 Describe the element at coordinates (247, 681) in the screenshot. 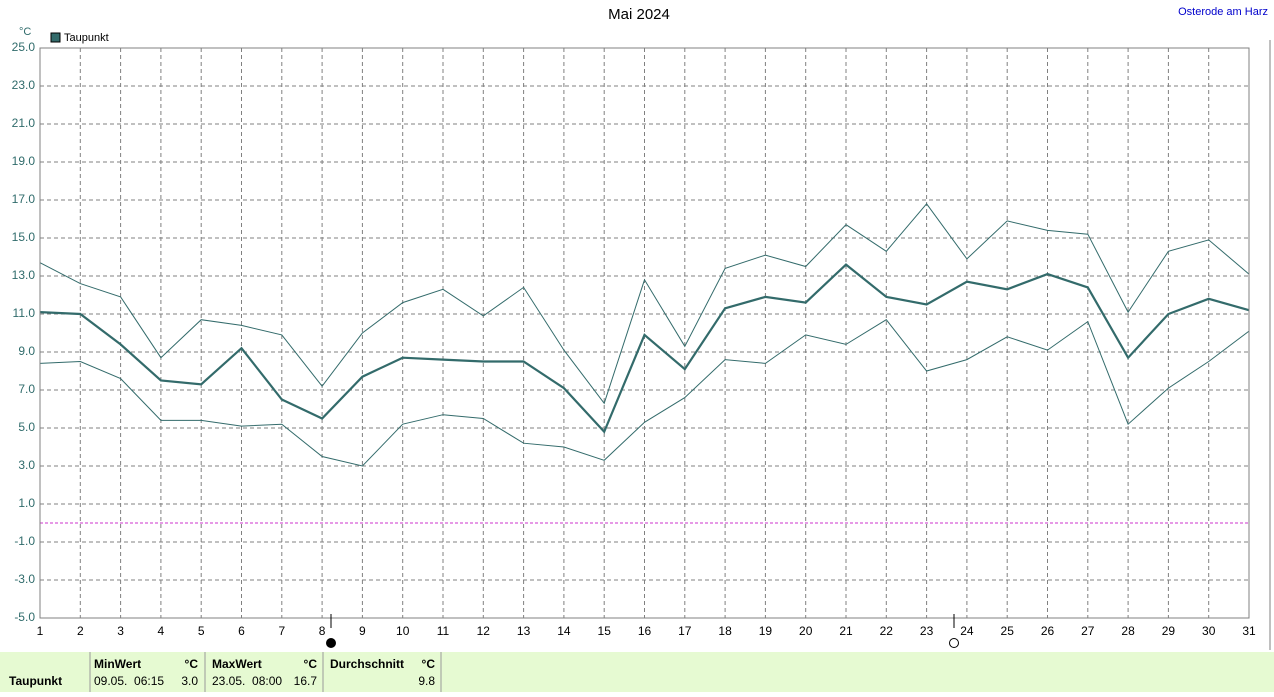

I see `max-time: 23.05. 08:00` at that location.